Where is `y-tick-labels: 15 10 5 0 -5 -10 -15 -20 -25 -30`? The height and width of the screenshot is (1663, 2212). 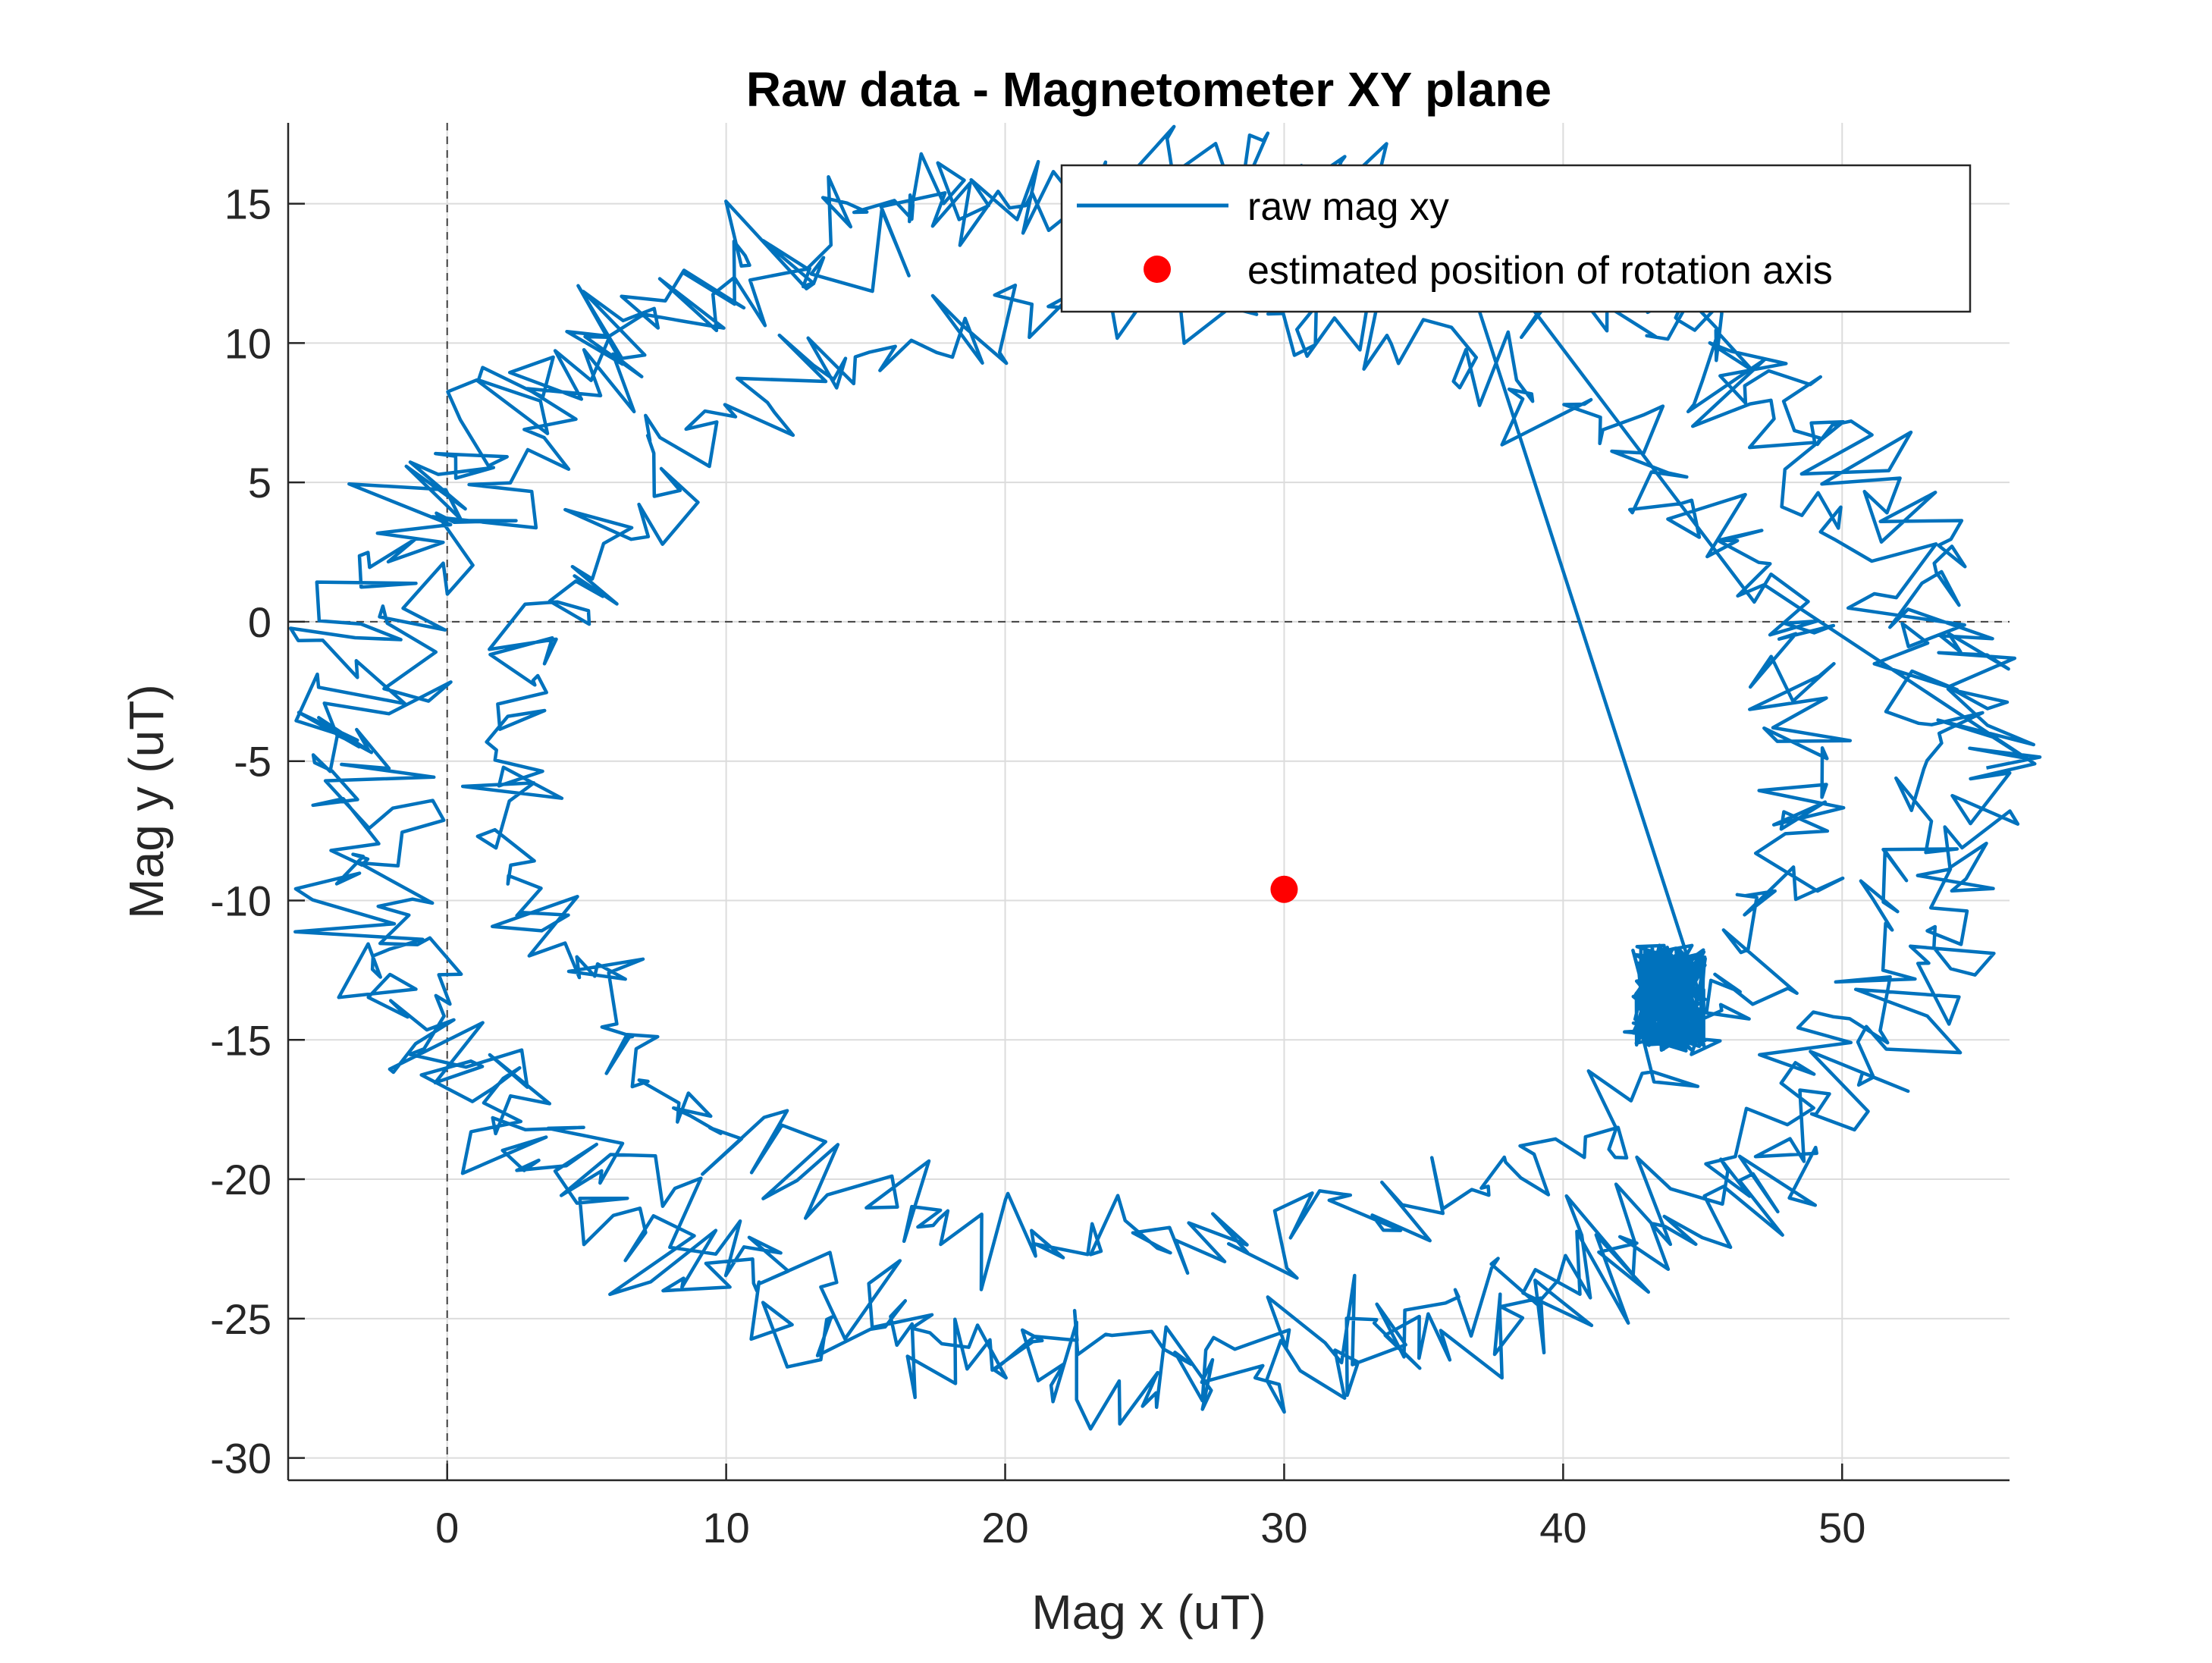 y-tick-labels: 15 10 5 0 -5 -10 -15 -20 -25 -30 is located at coordinates (240, 831).